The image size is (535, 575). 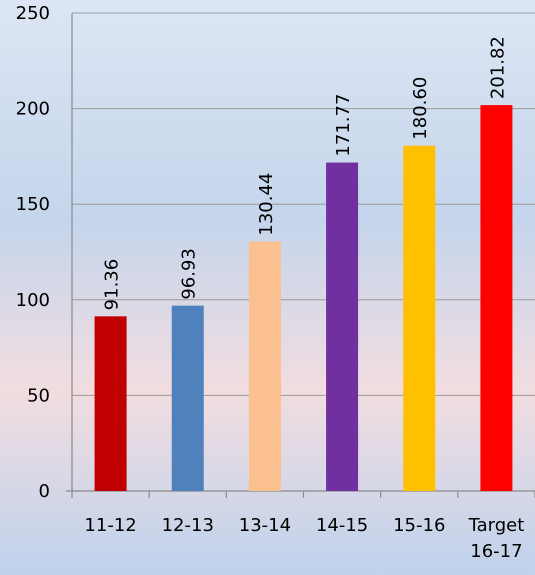 What do you see at coordinates (496, 538) in the screenshot?
I see `x-tick-label: Target 16-17` at bounding box center [496, 538].